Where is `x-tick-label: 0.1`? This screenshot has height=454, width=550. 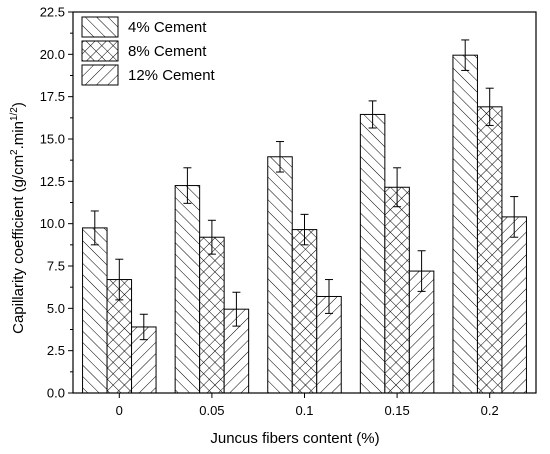
x-tick-label: 0.1 is located at coordinates (304, 410).